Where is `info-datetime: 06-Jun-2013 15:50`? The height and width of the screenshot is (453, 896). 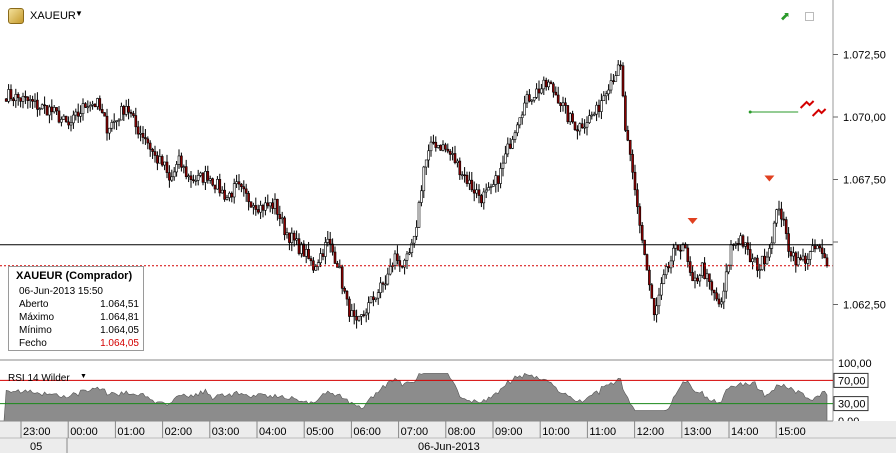 info-datetime: 06-Jun-2013 15:50 is located at coordinates (61, 291).